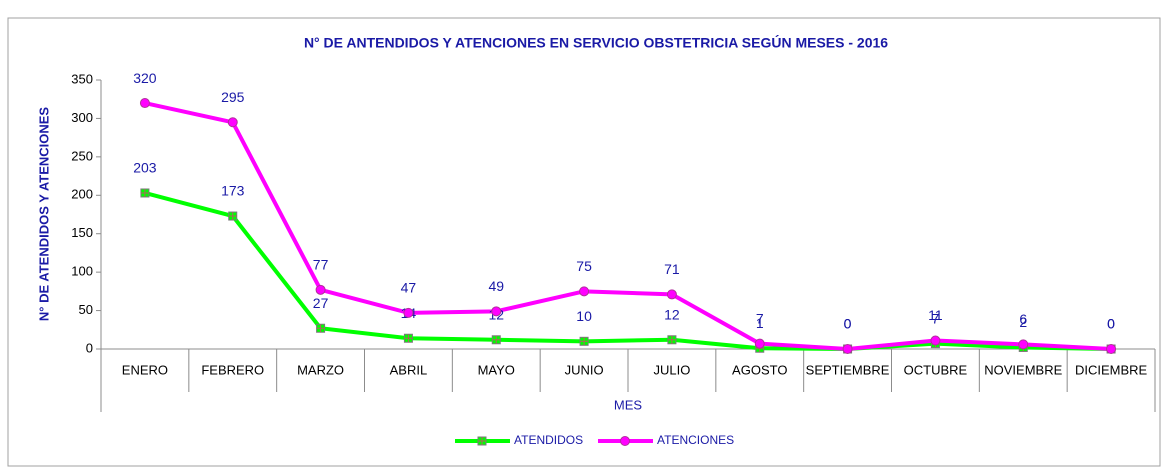 This screenshot has width=1169, height=472. I want to click on y-tick-label: 150, so click(82, 232).